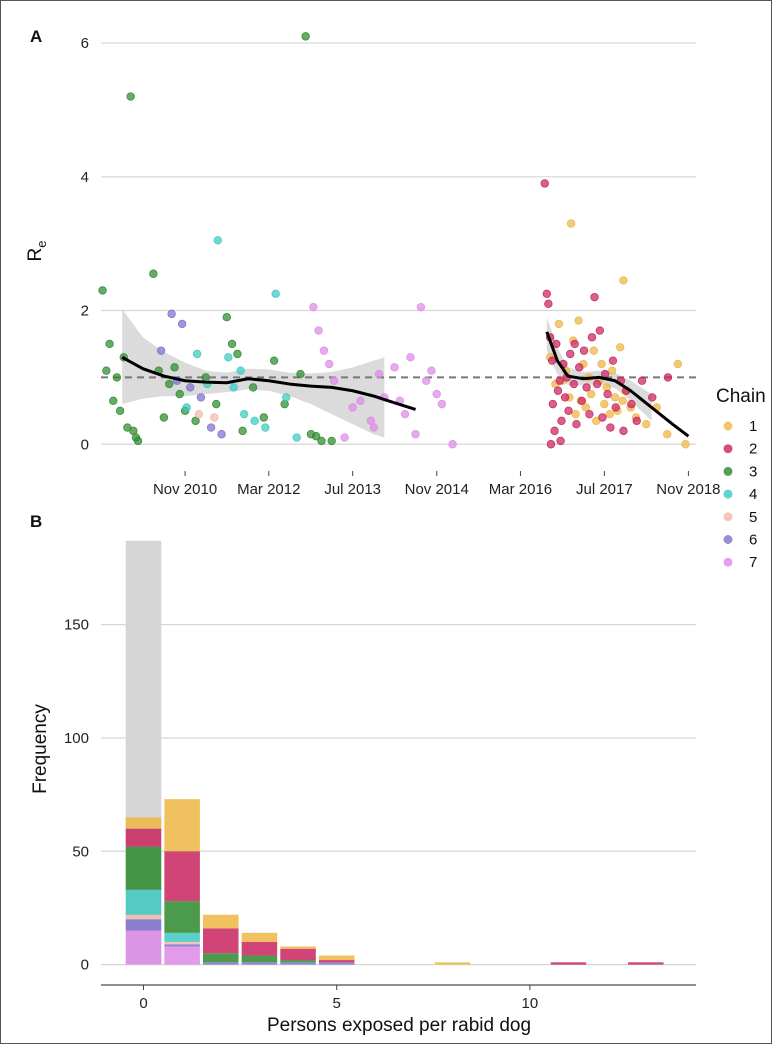 This screenshot has width=772, height=1050. I want to click on x-tick-label: Mar 2016, so click(520, 489).